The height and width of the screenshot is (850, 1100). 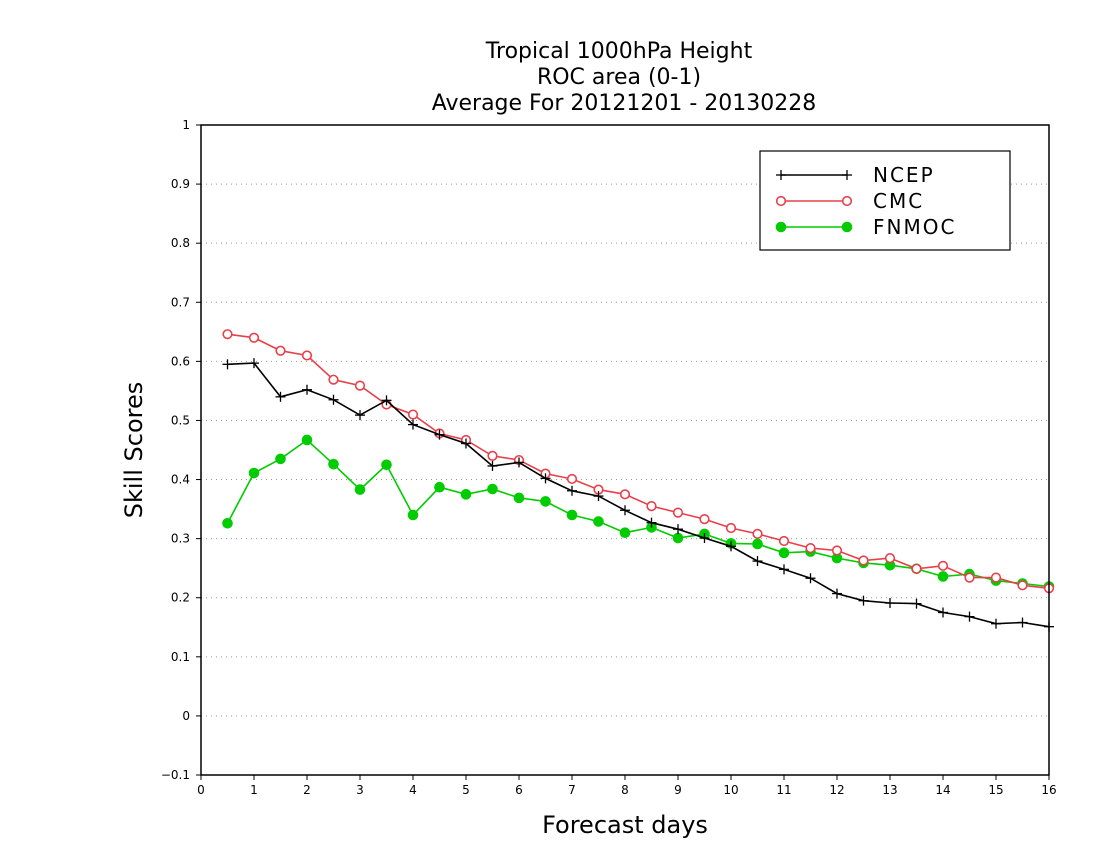 What do you see at coordinates (180, 480) in the screenshot?
I see `y-tick-label: 0.4` at bounding box center [180, 480].